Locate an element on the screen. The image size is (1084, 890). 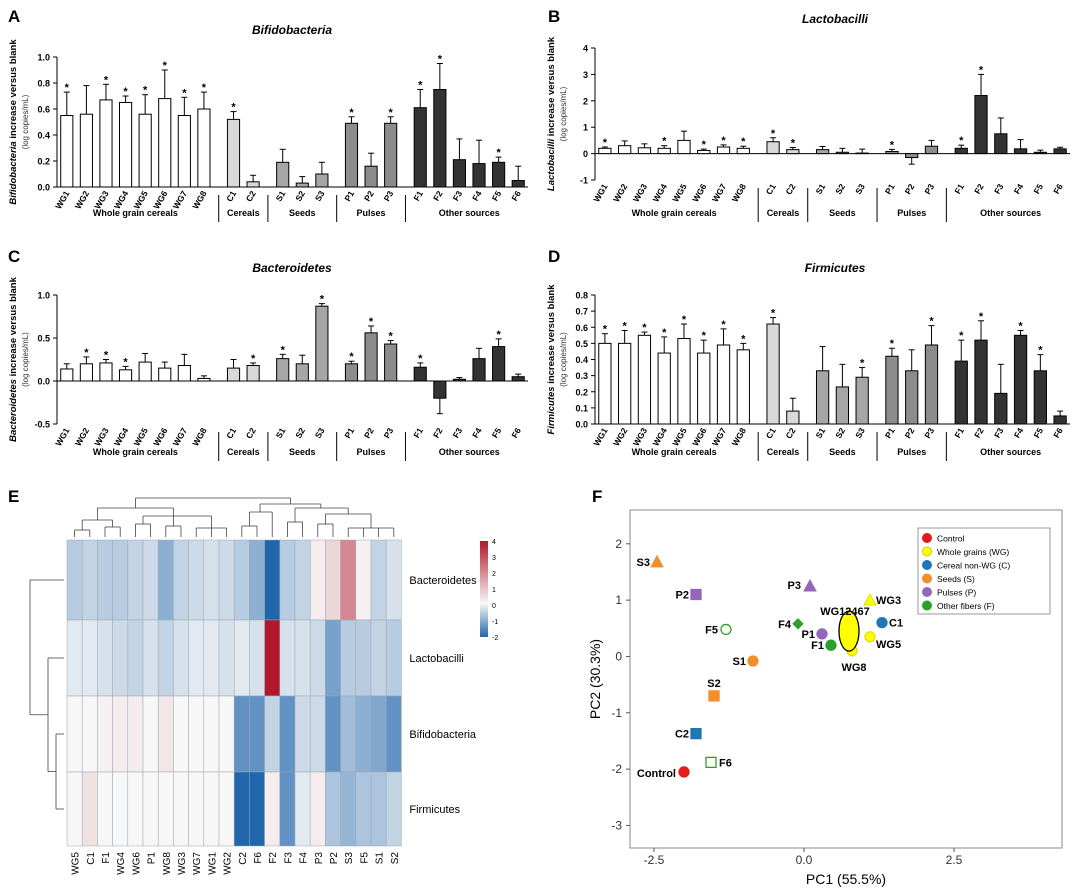
category-label: F4 is located at coordinates (1019, 189).